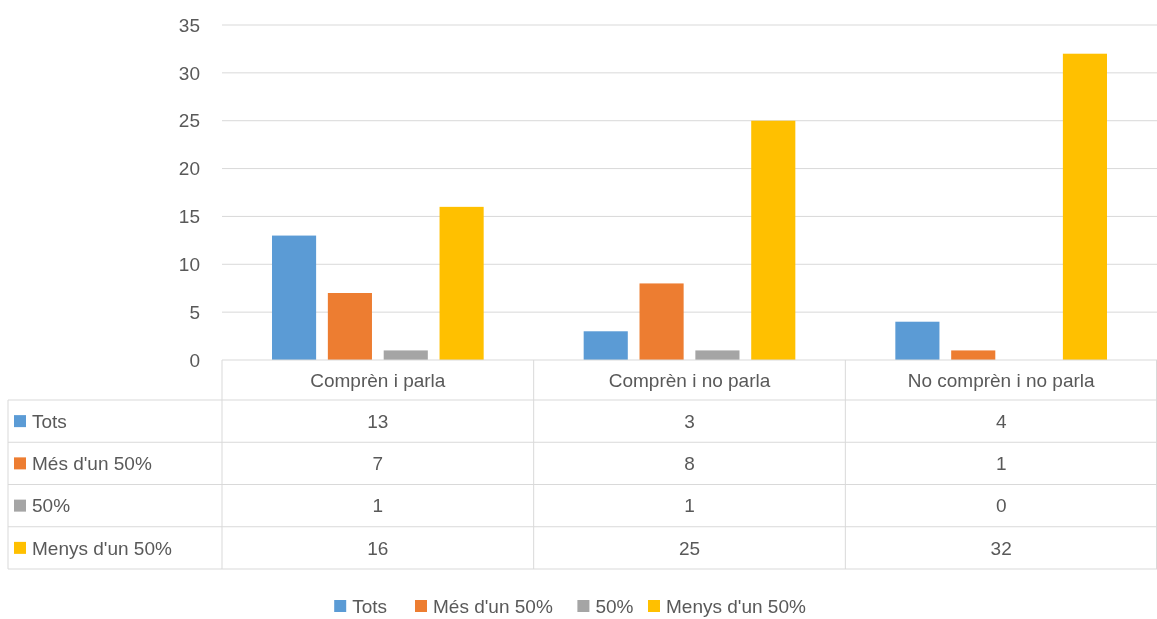 Image resolution: width=1157 pixels, height=619 pixels. What do you see at coordinates (51, 506) in the screenshot?
I see `text: 50%` at bounding box center [51, 506].